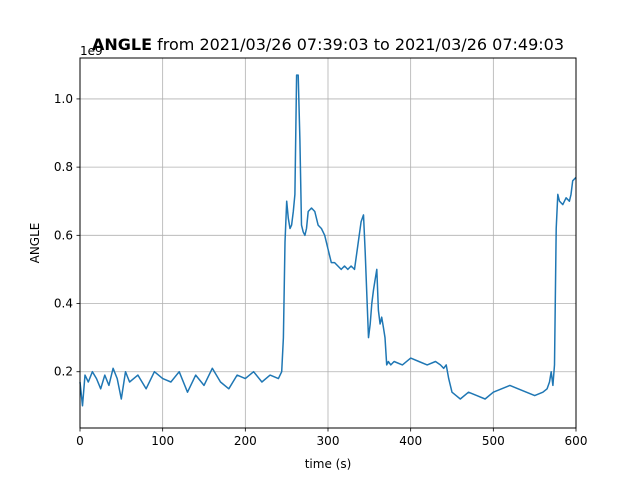 The width and height of the screenshot is (640, 480). I want to click on y-axis-label: ANGLE, so click(35, 243).